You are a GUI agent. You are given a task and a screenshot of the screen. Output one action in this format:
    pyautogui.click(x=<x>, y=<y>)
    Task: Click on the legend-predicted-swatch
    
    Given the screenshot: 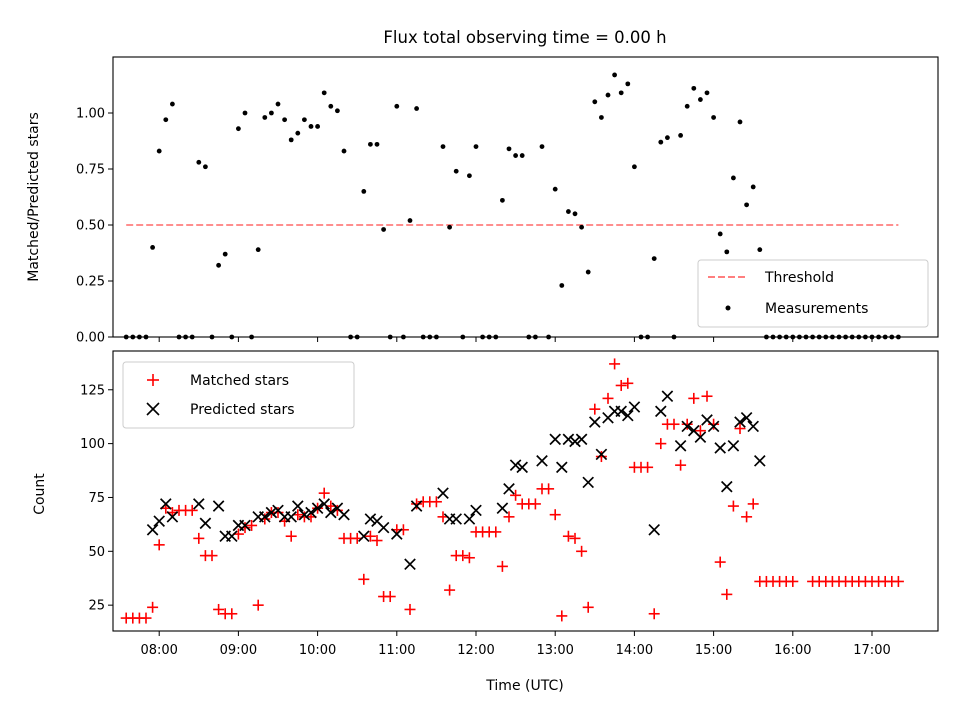 What is the action you would take?
    pyautogui.click(x=153, y=409)
    